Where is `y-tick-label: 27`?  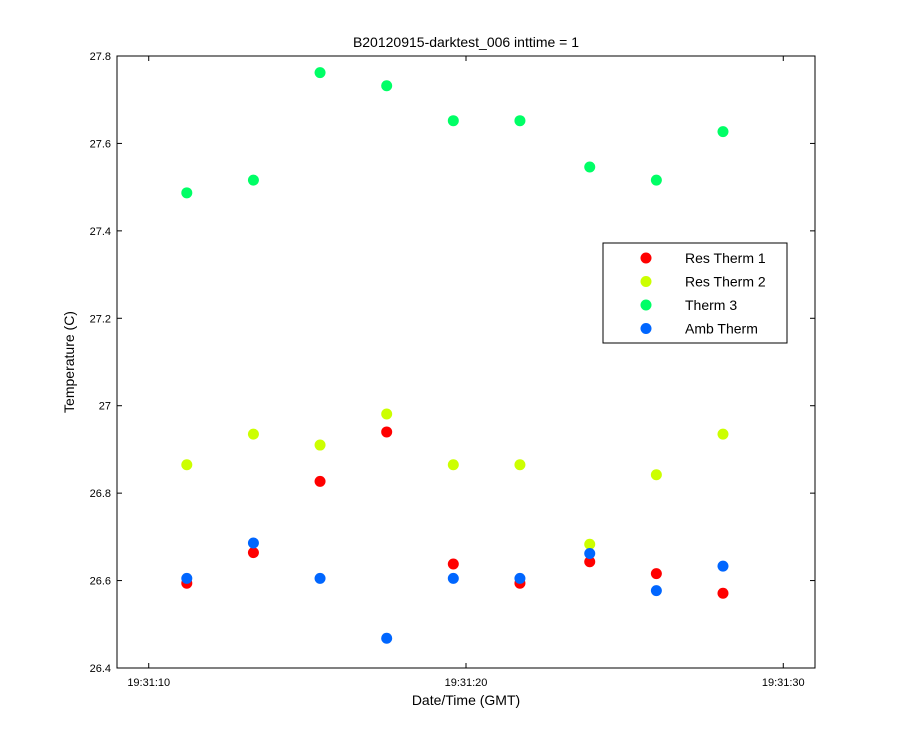
y-tick-label: 27 is located at coordinates (105, 407).